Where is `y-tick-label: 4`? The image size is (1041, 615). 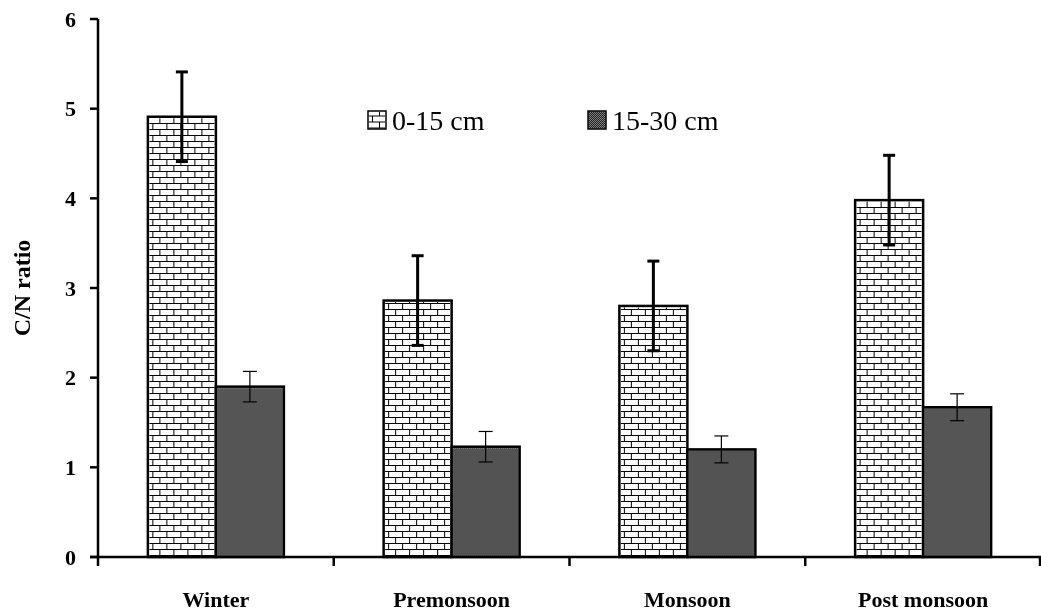
y-tick-label: 4 is located at coordinates (70, 199).